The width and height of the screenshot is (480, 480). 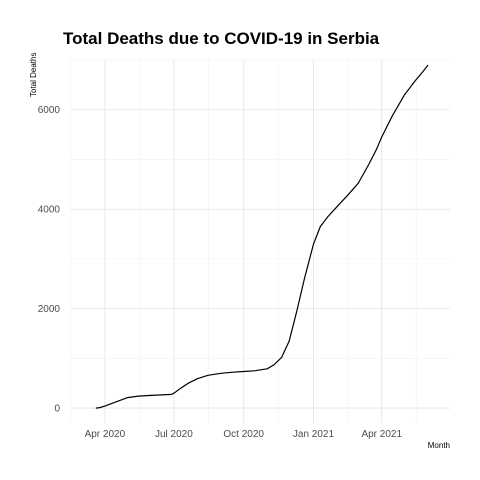 I want to click on y-tick-label: 4000, so click(x=49, y=210).